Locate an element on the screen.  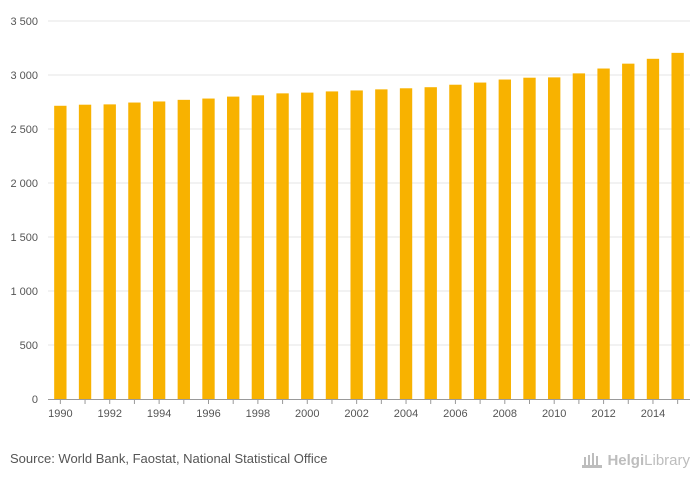
bar-2006 is located at coordinates (455, 241).